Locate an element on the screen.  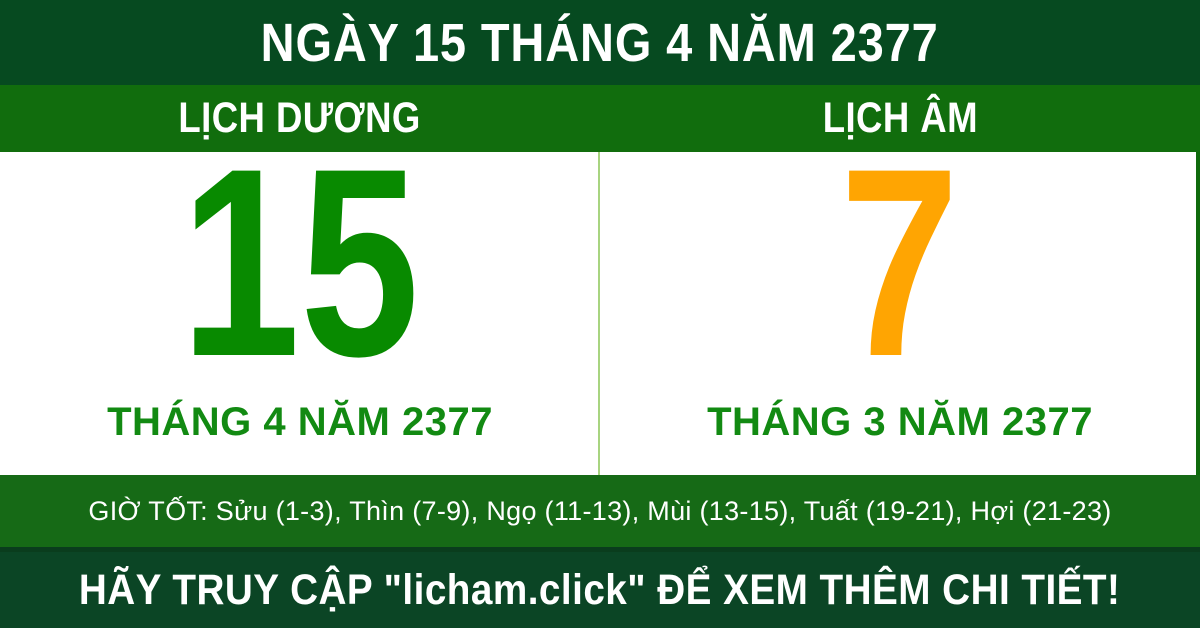
calendar-header-bar: LỊCH DƯƠNG LỊCH ÂM is located at coordinates (600, 118).